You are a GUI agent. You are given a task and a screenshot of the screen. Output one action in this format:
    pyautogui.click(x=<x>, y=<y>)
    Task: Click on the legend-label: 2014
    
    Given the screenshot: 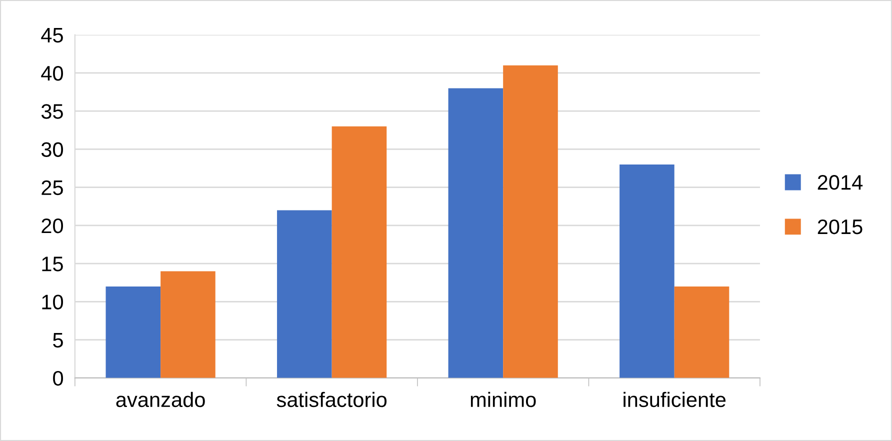 What is the action you would take?
    pyautogui.click(x=840, y=182)
    